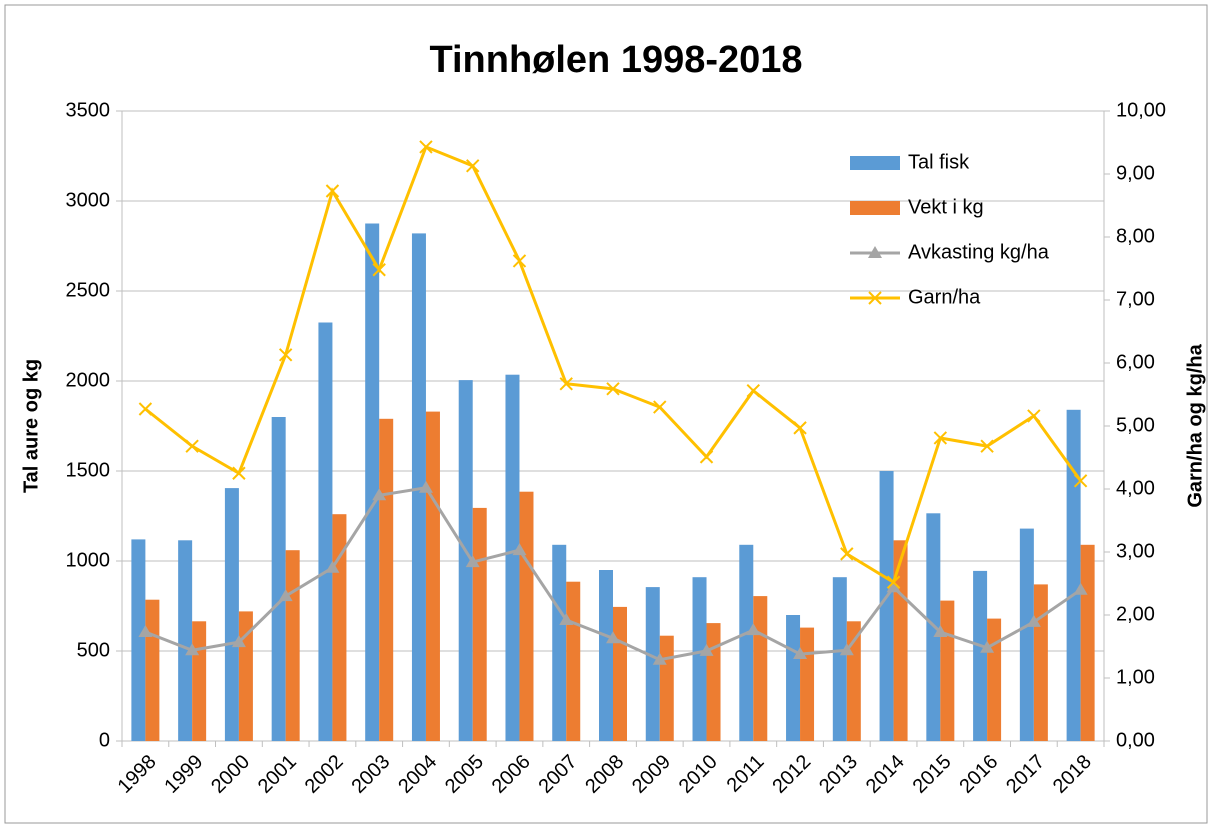  I want to click on y2-tick-label: 9,00, so click(1135, 173).